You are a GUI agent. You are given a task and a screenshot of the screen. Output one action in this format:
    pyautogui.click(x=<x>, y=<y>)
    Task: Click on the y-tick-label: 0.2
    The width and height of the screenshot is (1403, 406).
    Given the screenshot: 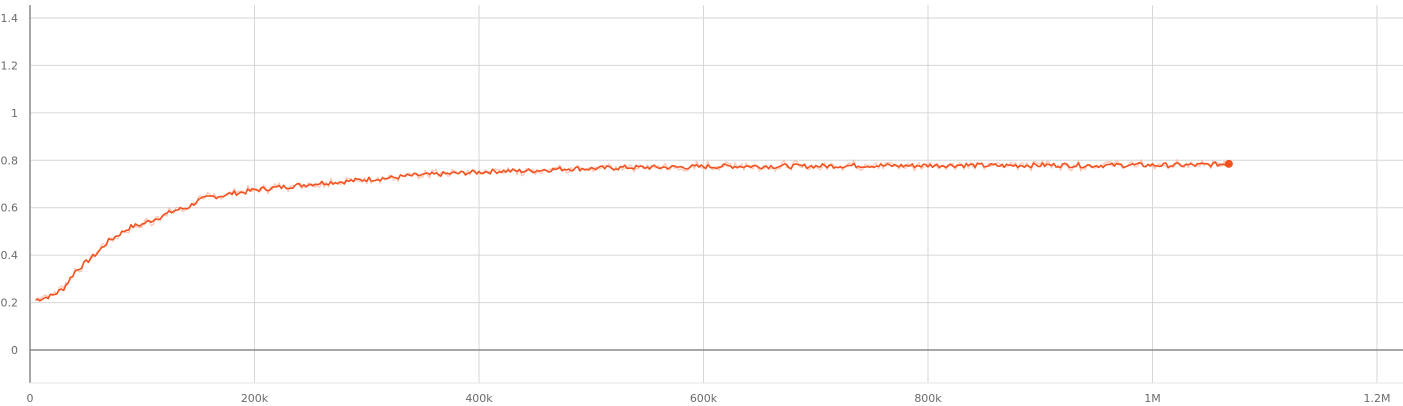 What is the action you would take?
    pyautogui.click(x=10, y=303)
    